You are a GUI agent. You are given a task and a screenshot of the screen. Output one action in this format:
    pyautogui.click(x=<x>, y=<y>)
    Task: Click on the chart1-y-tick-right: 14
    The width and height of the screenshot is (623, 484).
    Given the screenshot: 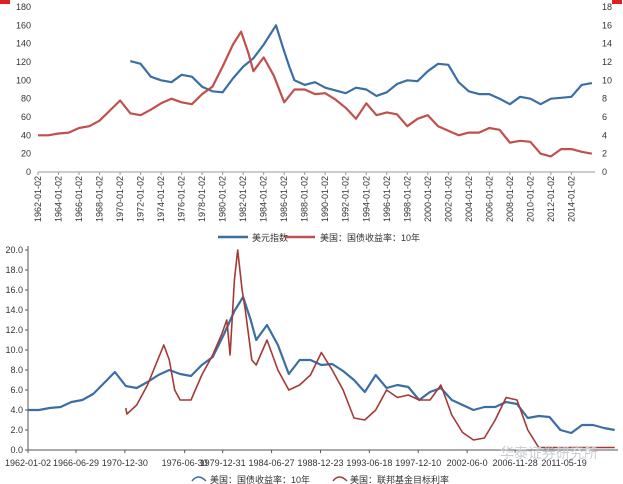 What is the action you would take?
    pyautogui.click(x=607, y=44)
    